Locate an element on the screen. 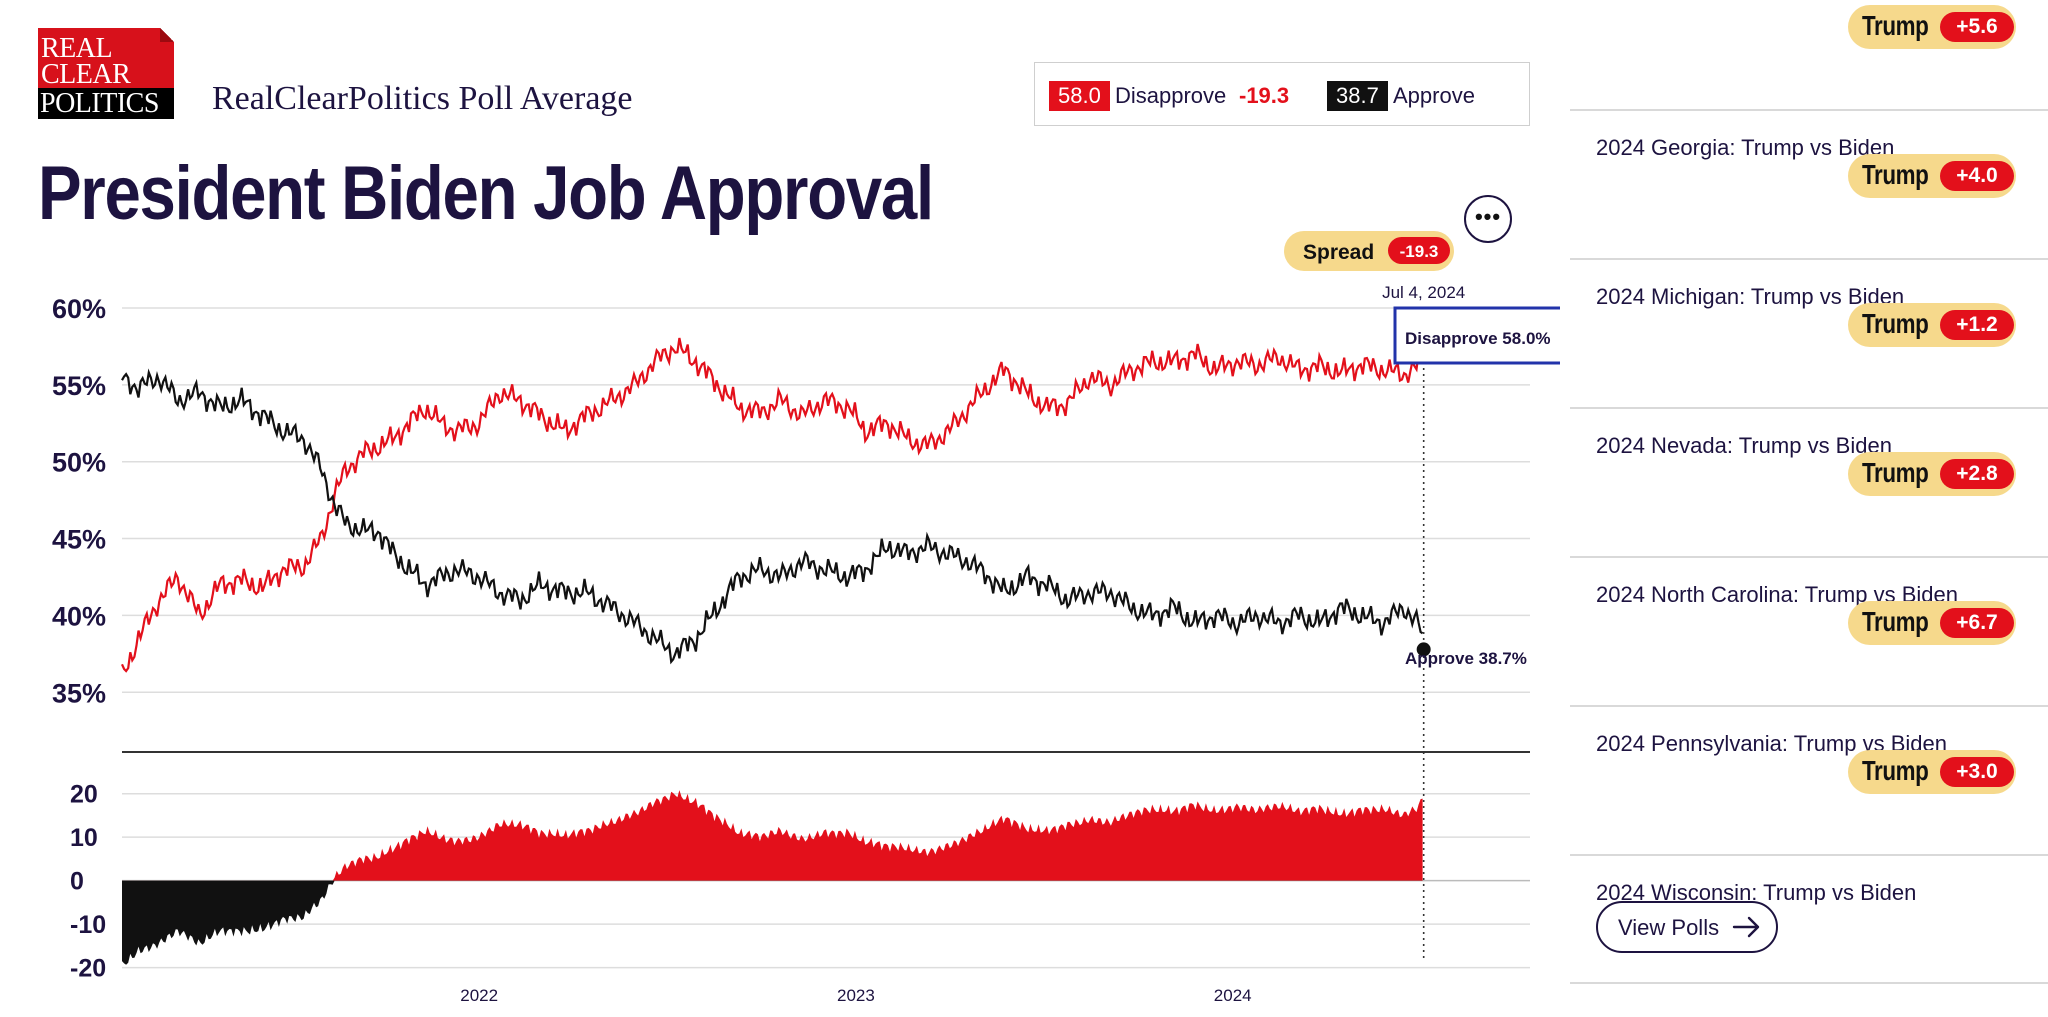  hover-date: Jul 4, 2024 is located at coordinates (1423, 292).